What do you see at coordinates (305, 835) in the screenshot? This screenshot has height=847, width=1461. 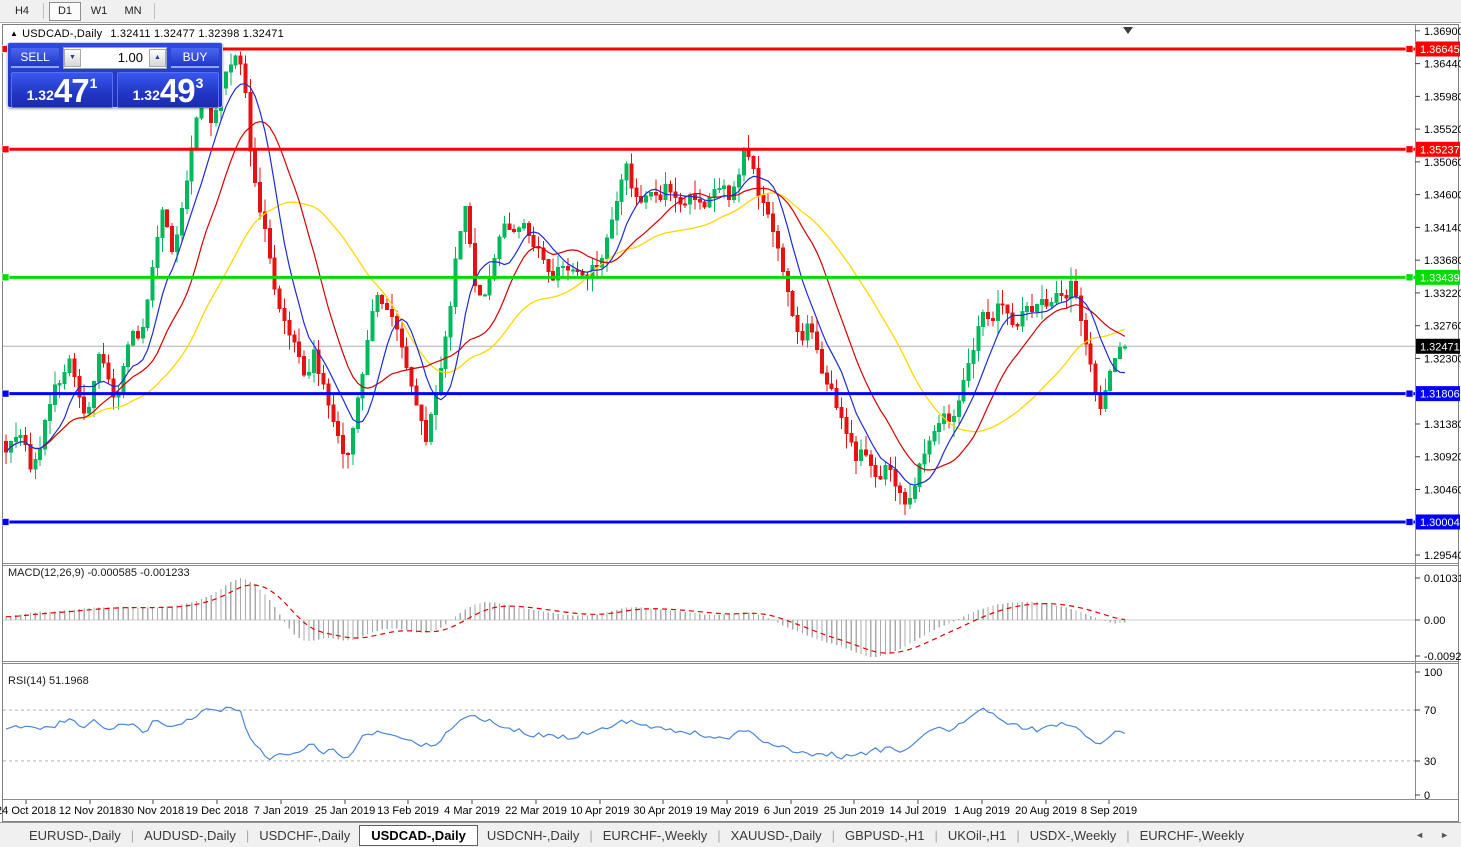 I see `chart-tab-usdchf: USDCHF-,Daily` at bounding box center [305, 835].